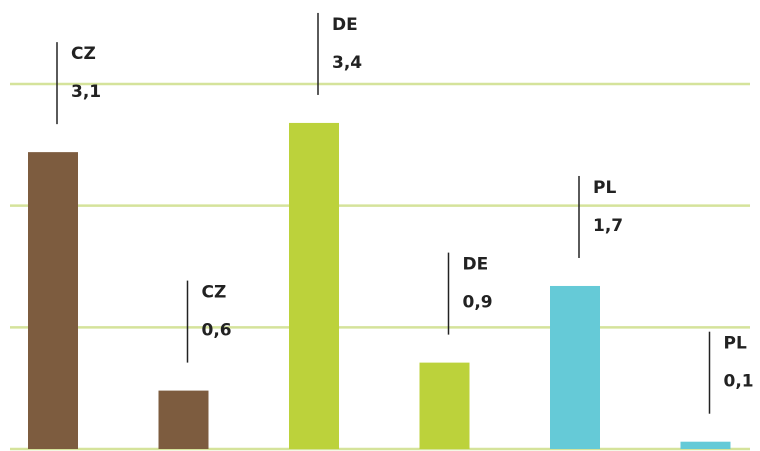 The image size is (760, 451). Describe the element at coordinates (86, 92) in the screenshot. I see `value-label: 3,1` at that location.